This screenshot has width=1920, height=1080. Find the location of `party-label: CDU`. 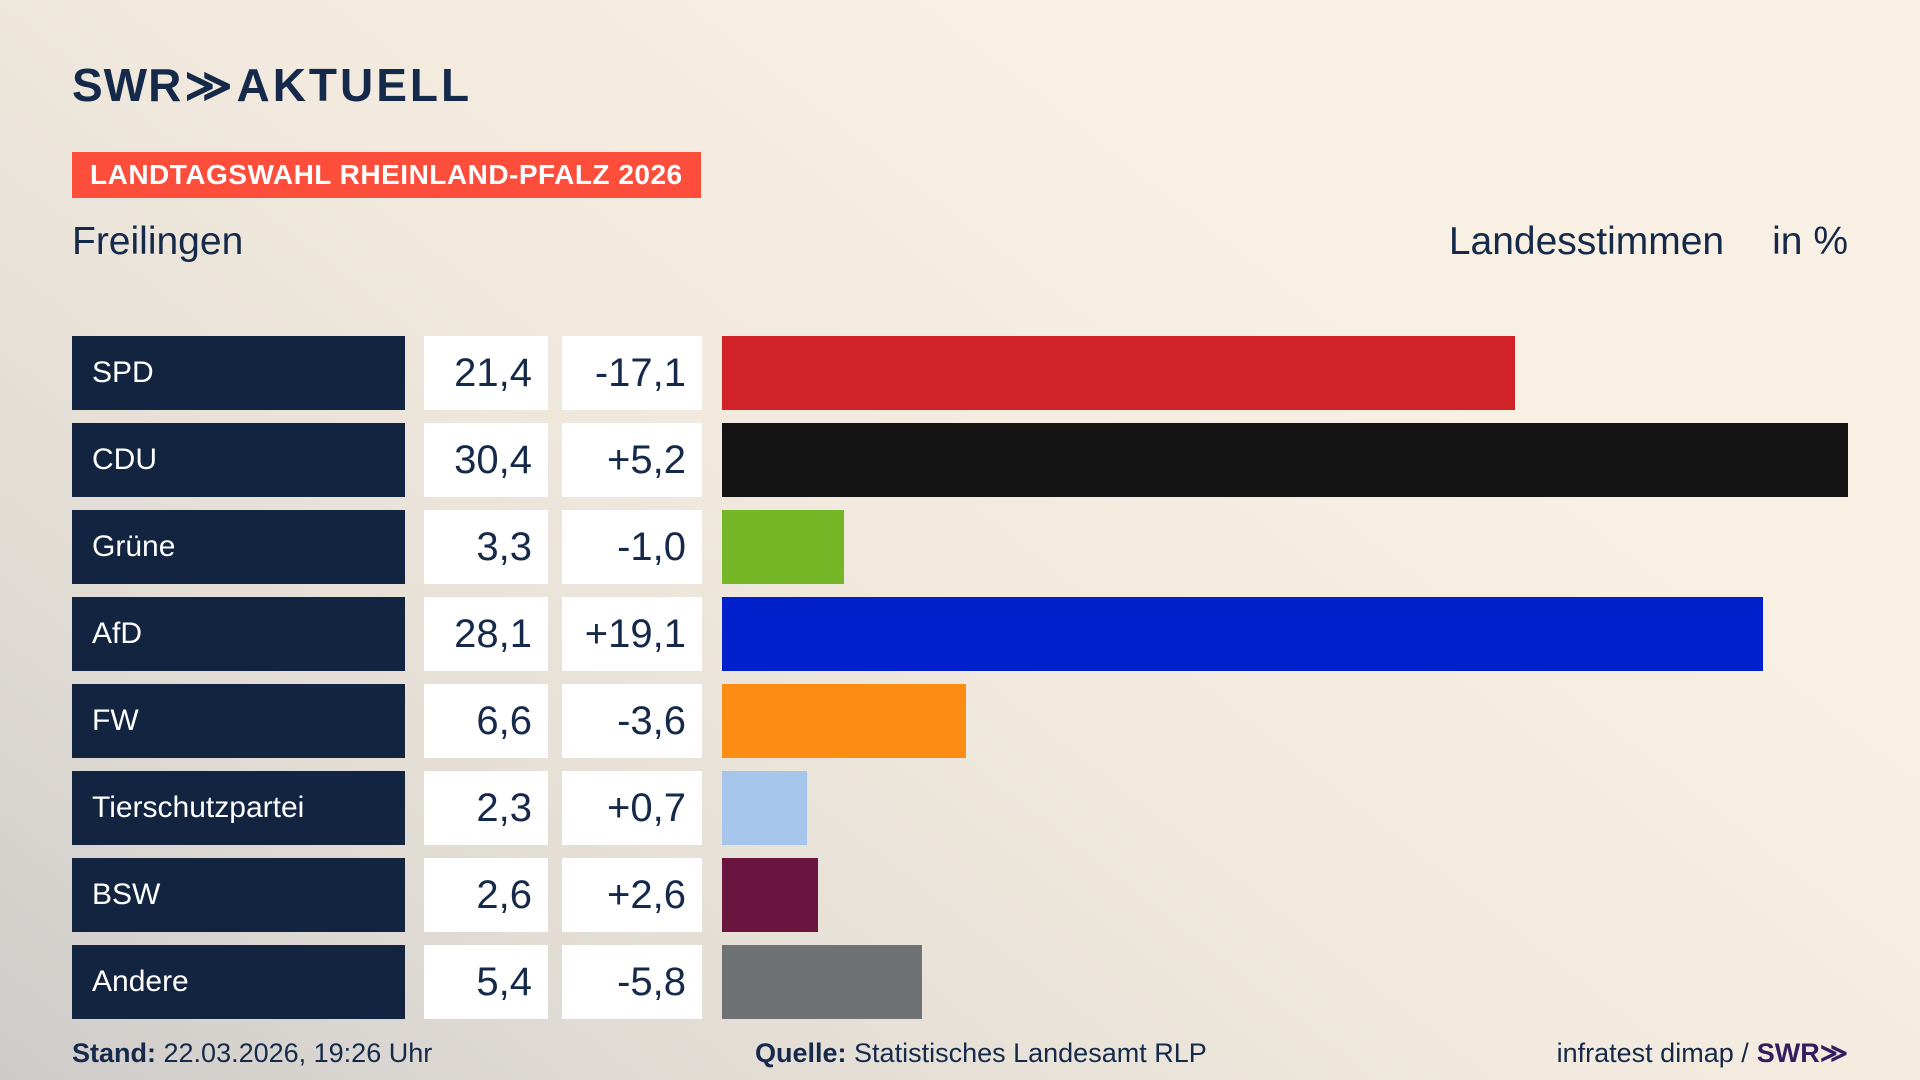

party-label: CDU is located at coordinates (238, 460).